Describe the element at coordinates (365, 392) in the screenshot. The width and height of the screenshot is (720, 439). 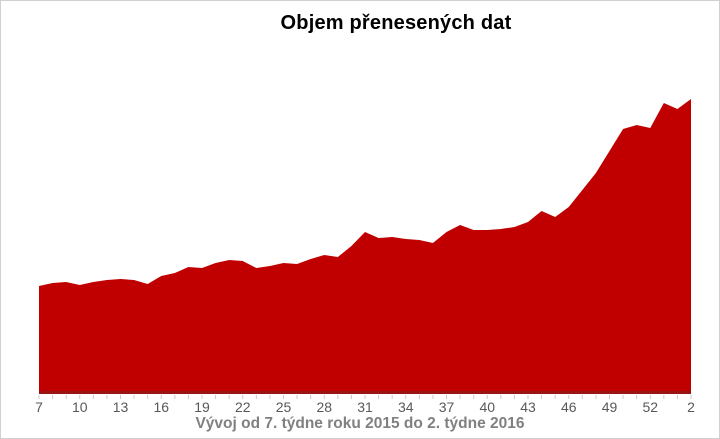
I see `x-axis-line` at that location.